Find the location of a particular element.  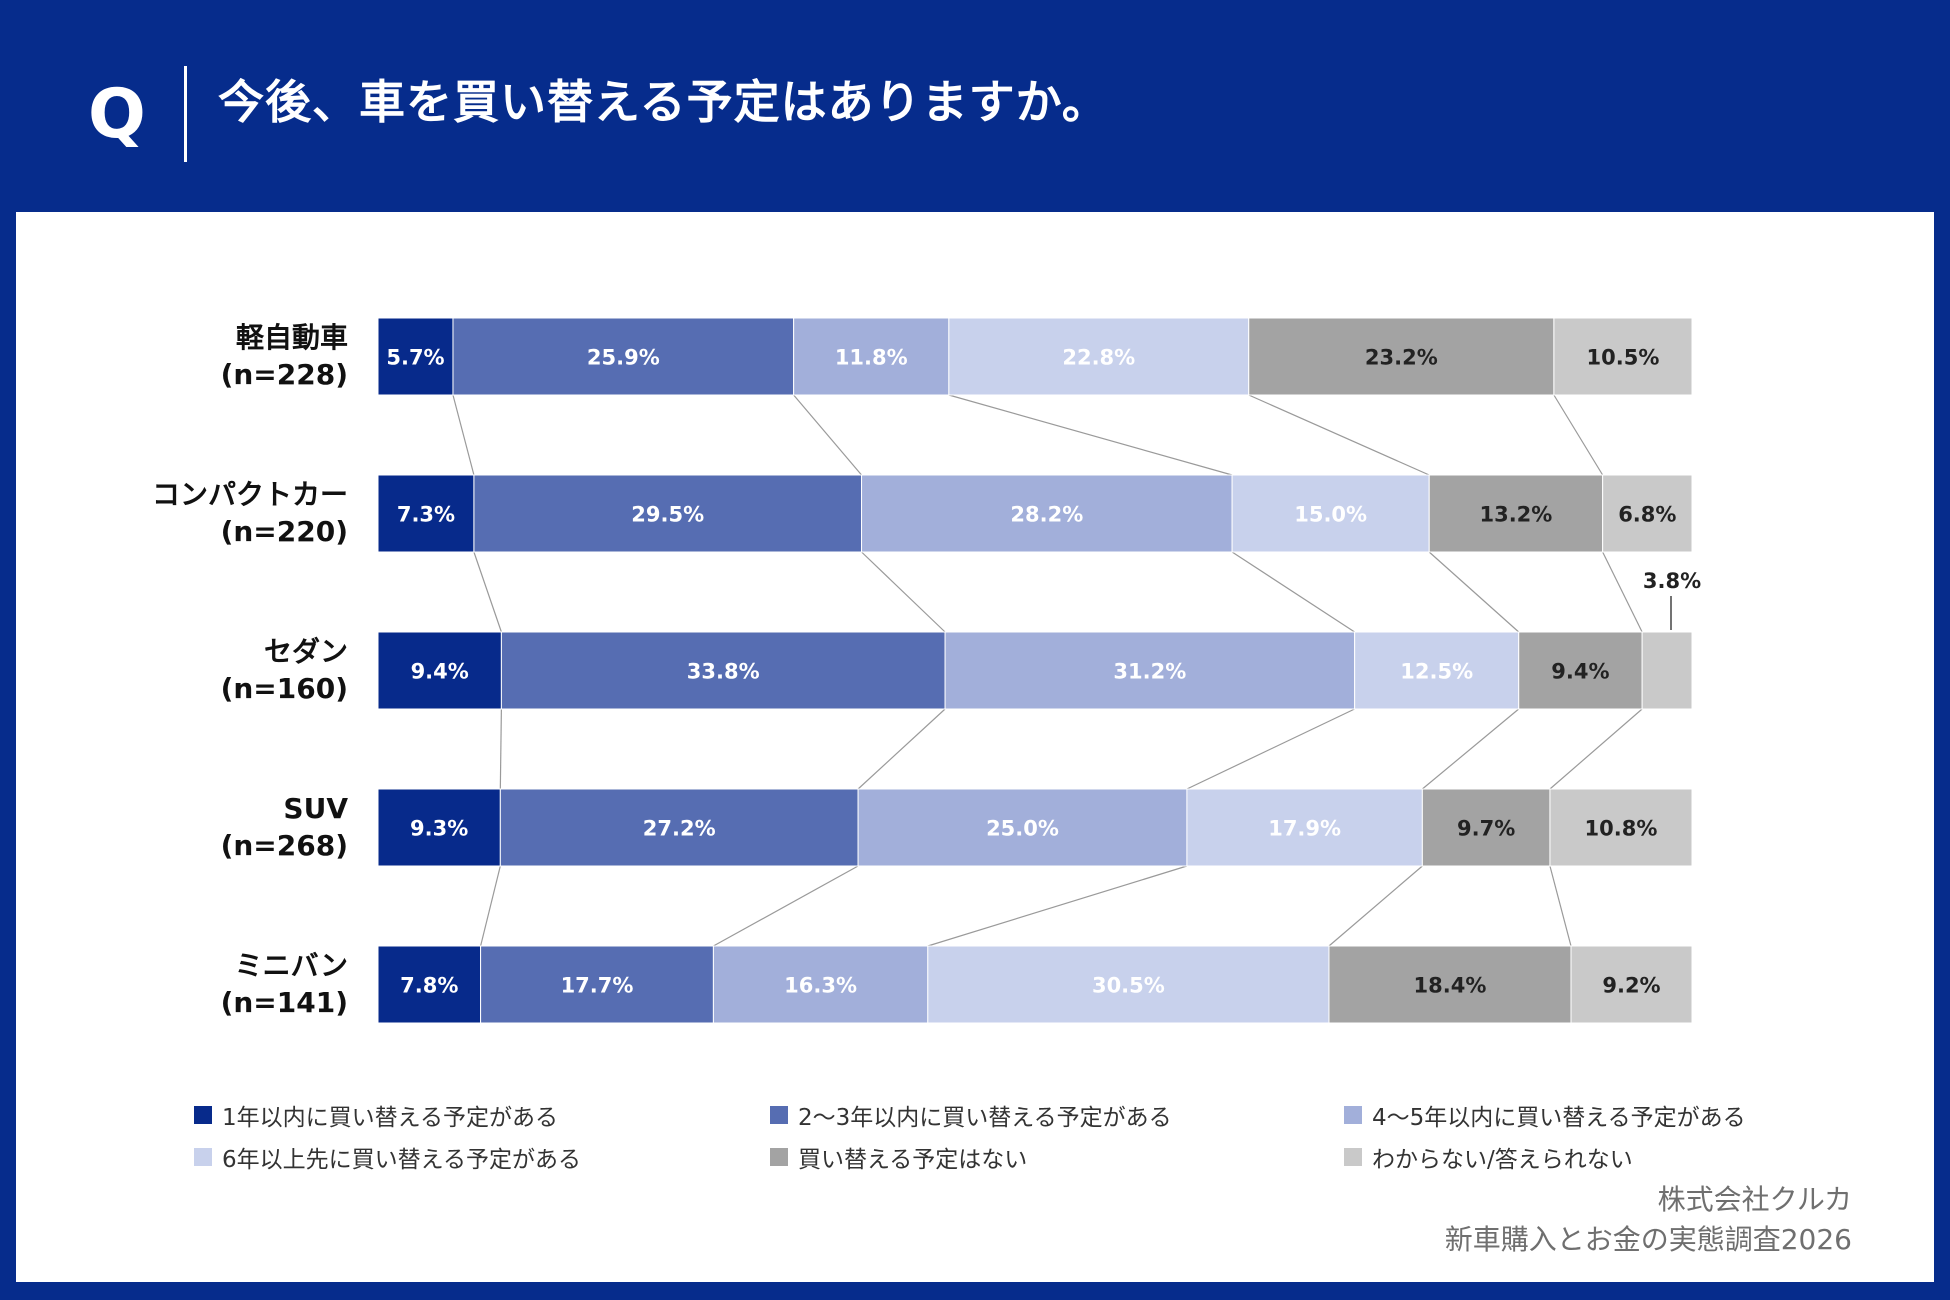

legend-item: 2〜3年以内に買い替える予定がある is located at coordinates (971, 1115).